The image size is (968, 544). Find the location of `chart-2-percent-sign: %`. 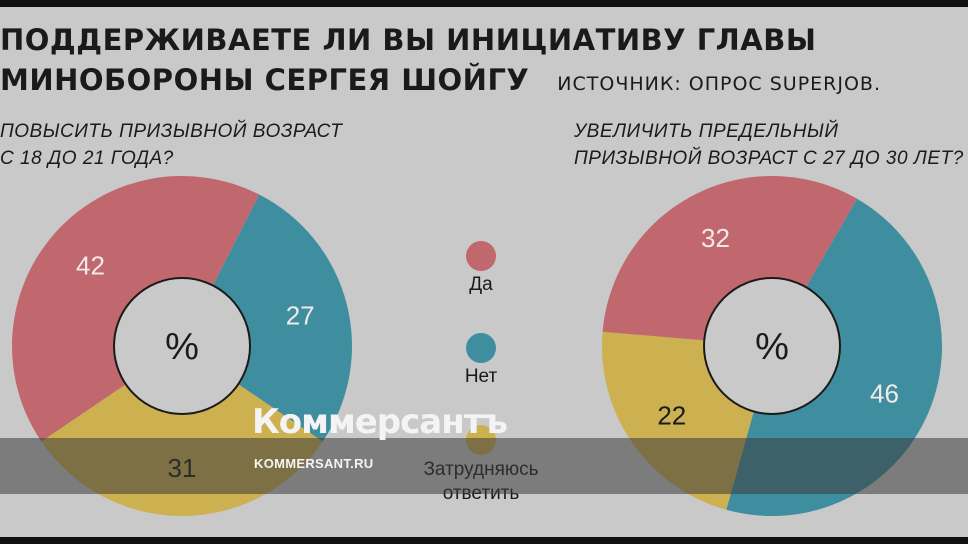

chart-2-percent-sign: % is located at coordinates (772, 347).